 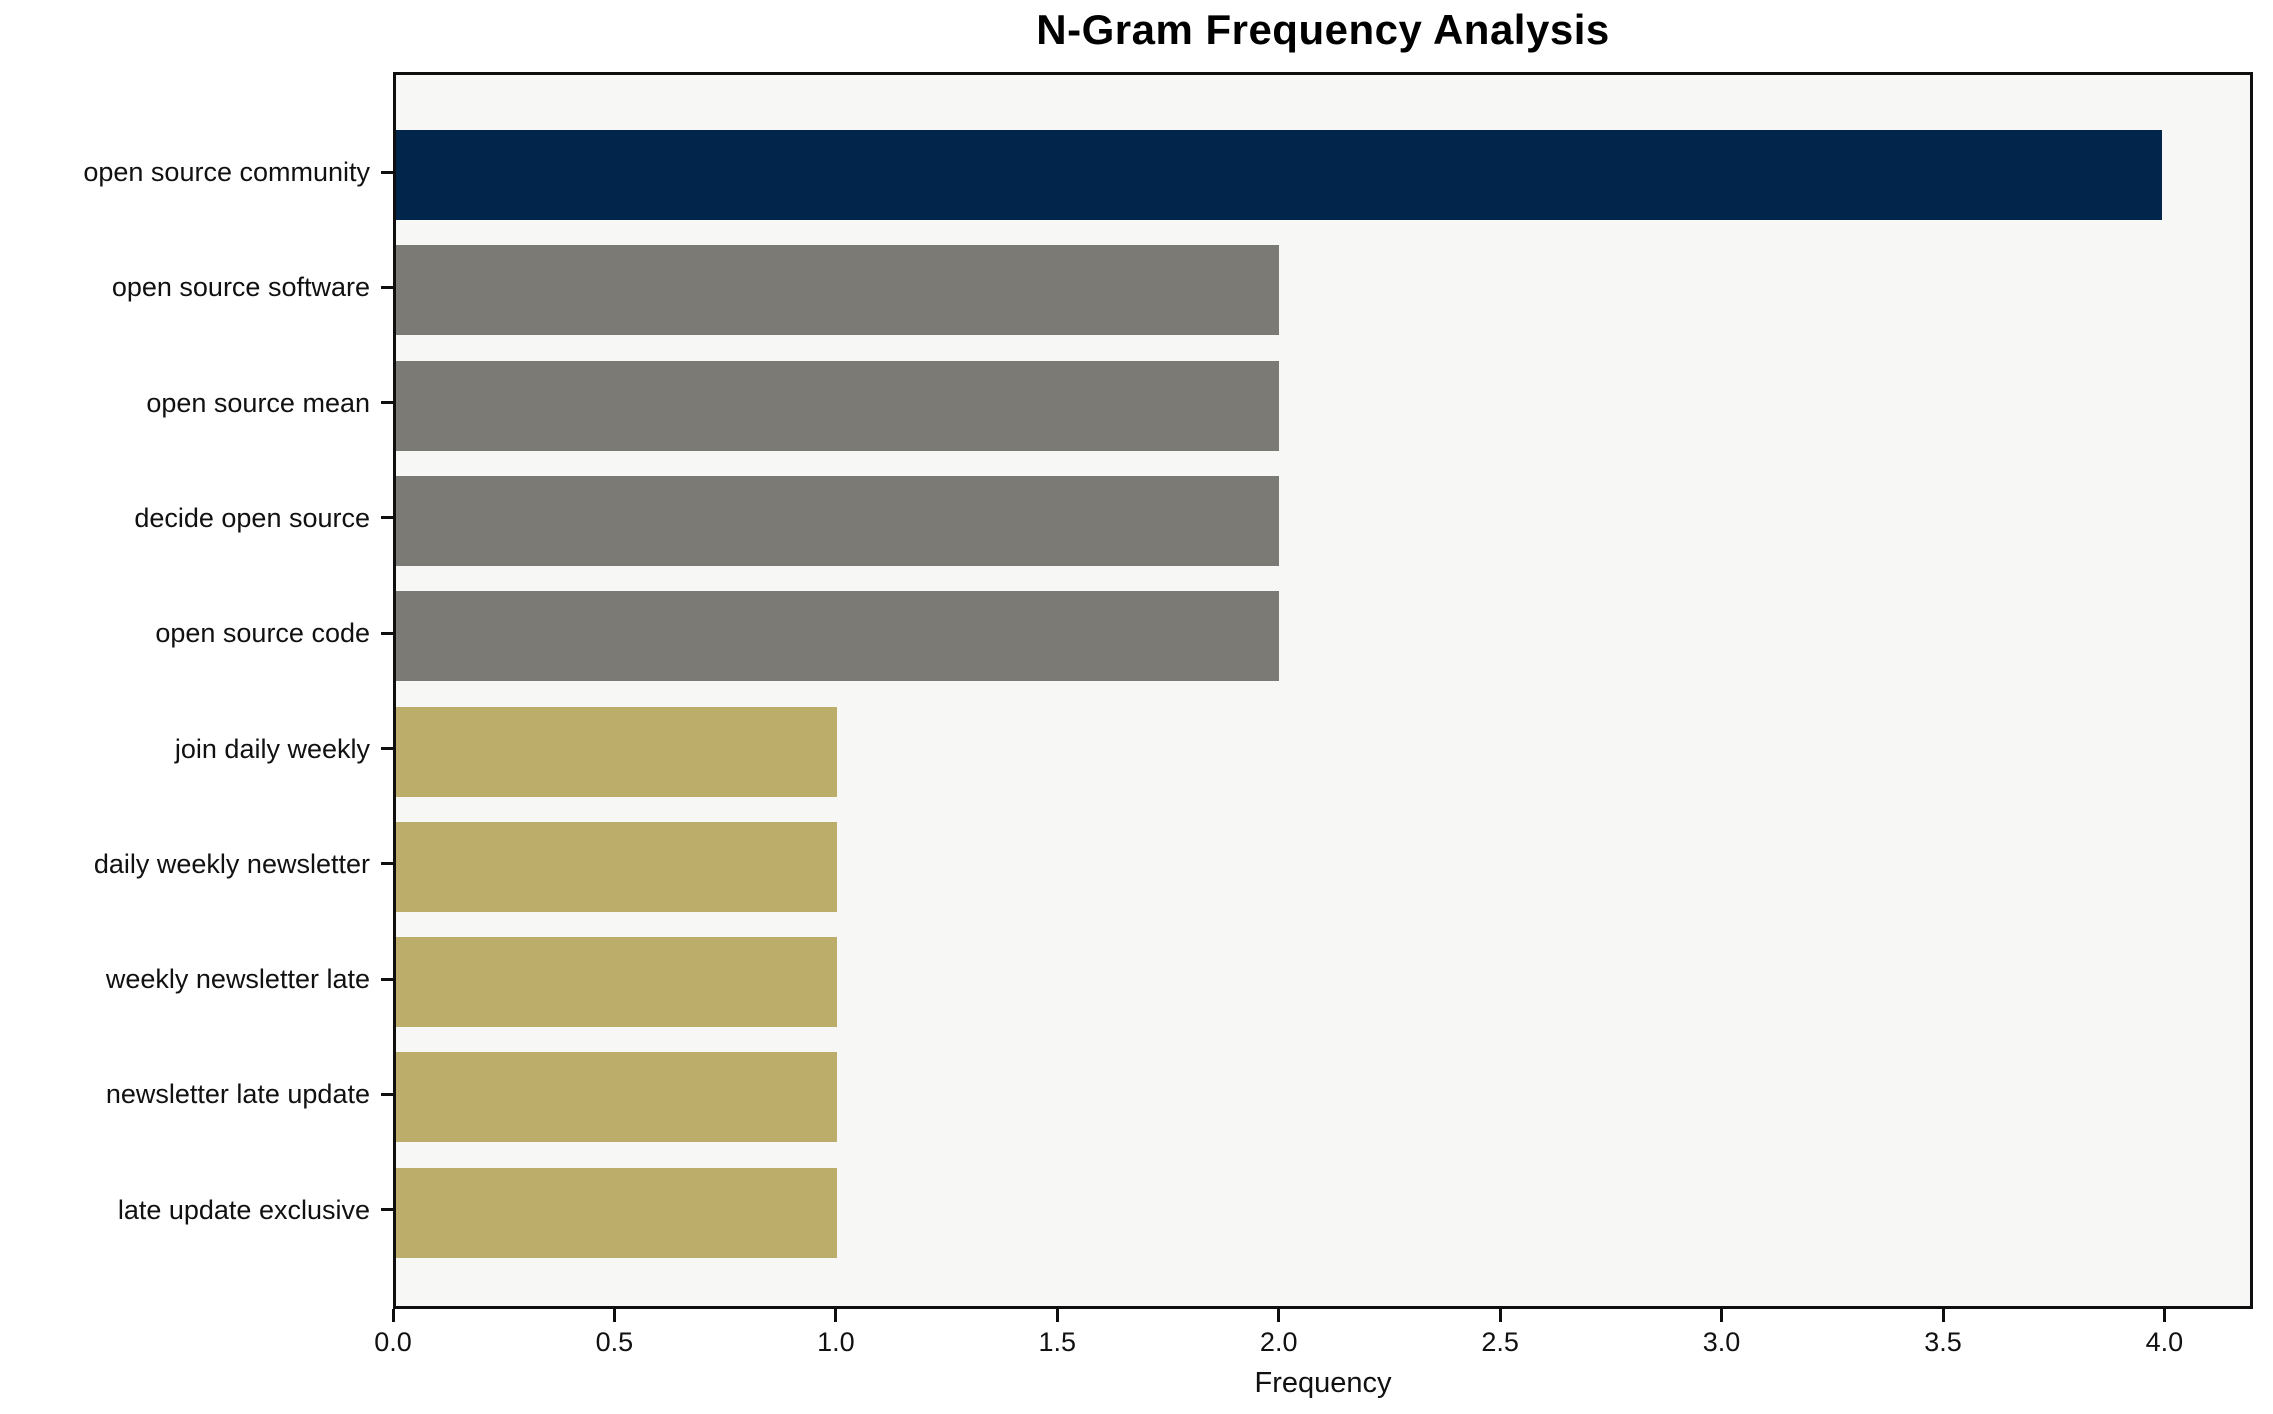 I want to click on x-axis-label: 4.0, so click(x=2164, y=1342).